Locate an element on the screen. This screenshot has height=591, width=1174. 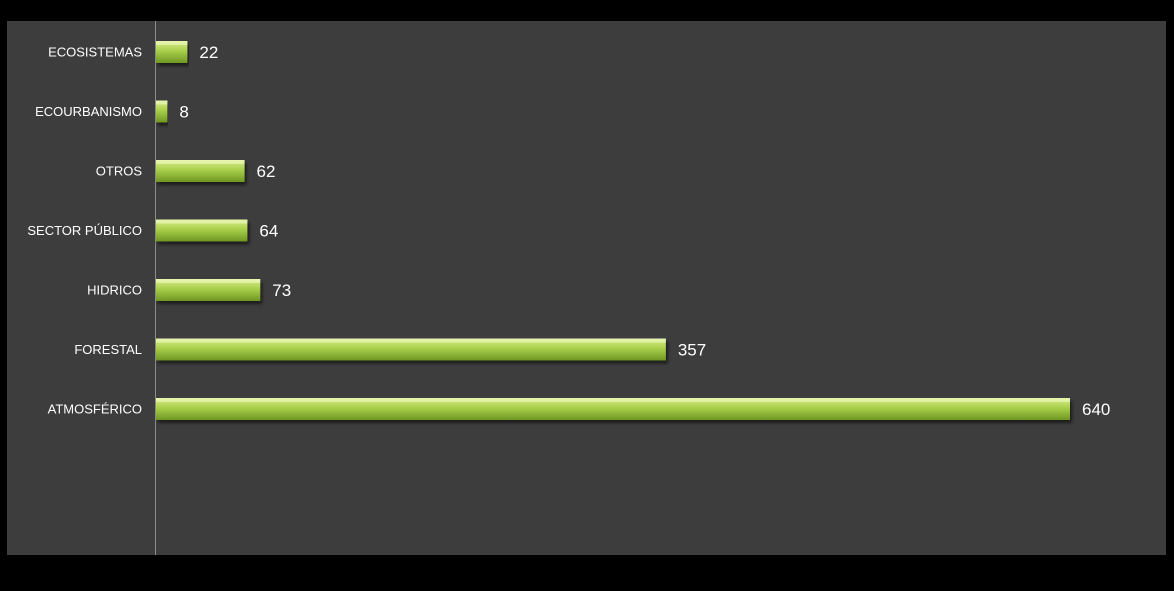
value-label-atmosferico: 640 is located at coordinates (1096, 409).